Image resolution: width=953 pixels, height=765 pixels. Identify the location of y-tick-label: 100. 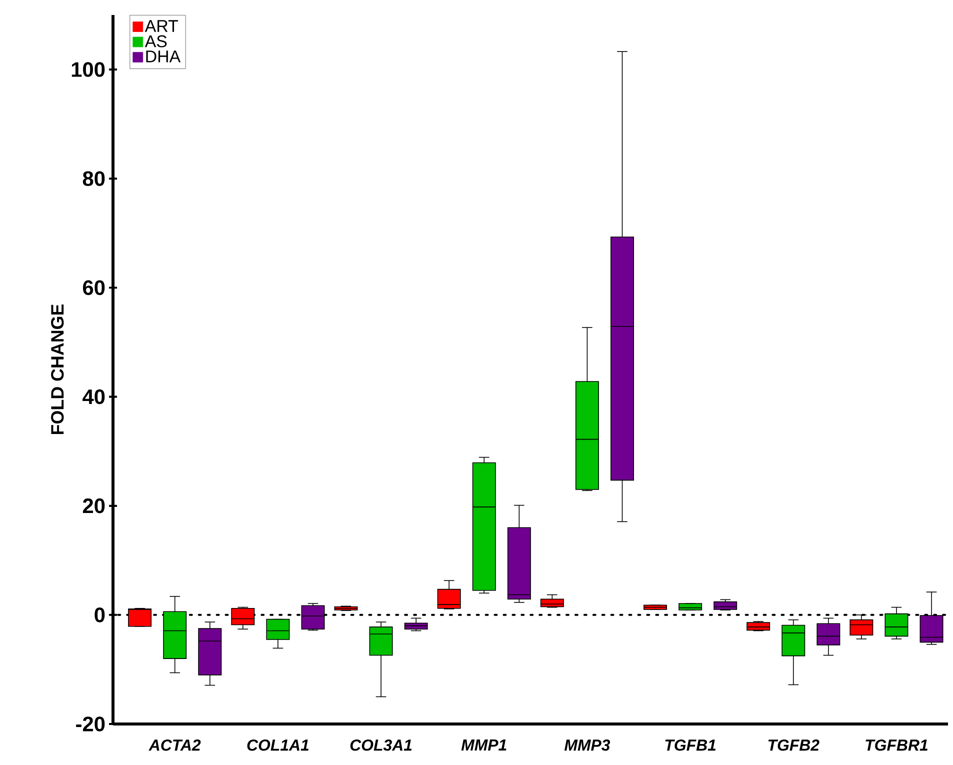
(88, 69).